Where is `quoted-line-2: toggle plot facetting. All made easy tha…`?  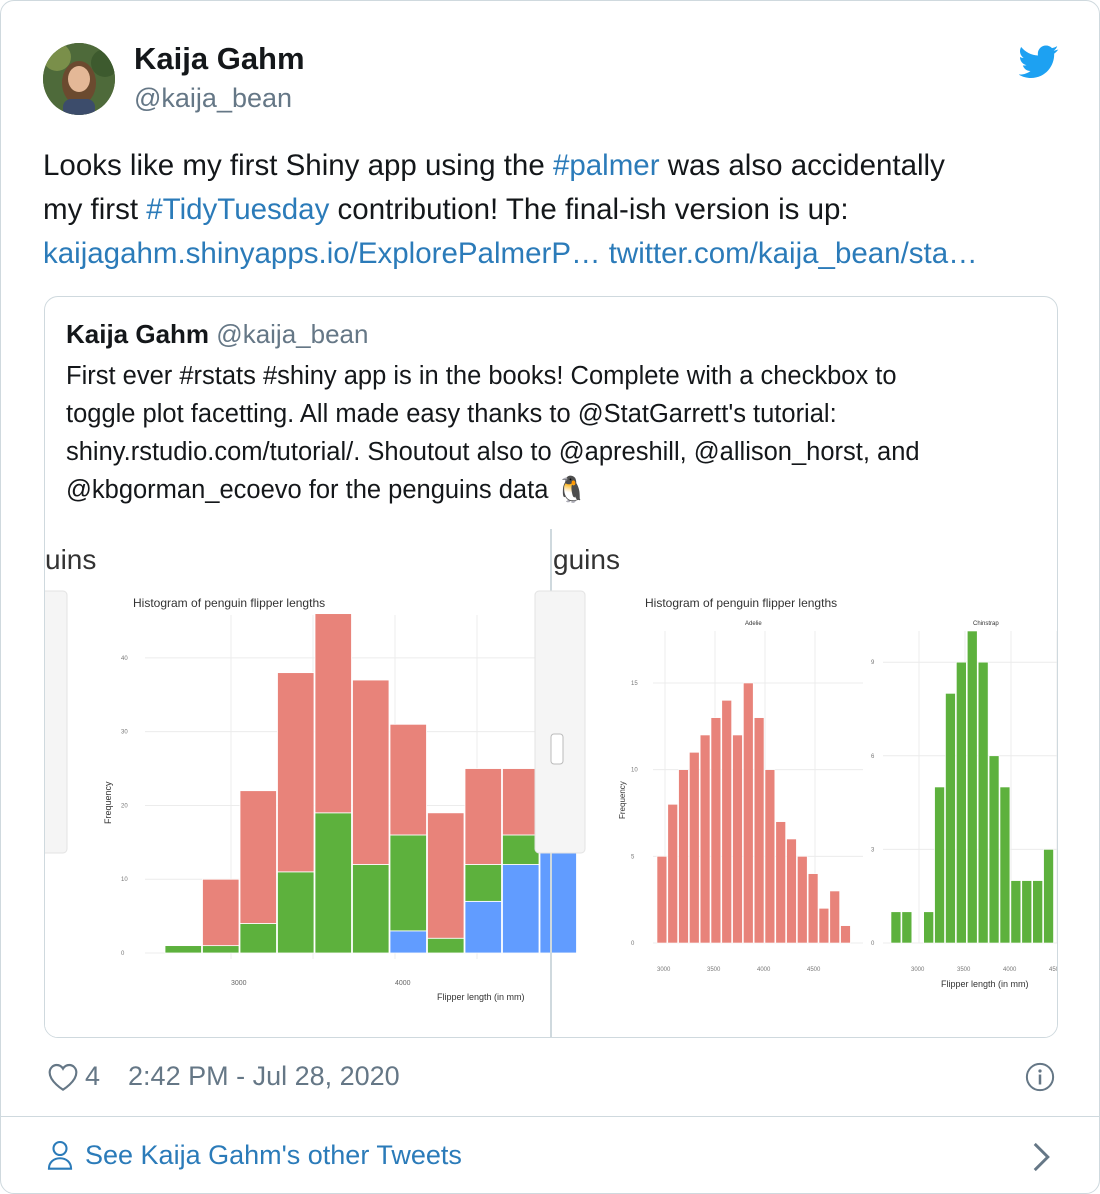 quoted-line-2: toggle plot facetting. All made easy tha… is located at coordinates (451, 414).